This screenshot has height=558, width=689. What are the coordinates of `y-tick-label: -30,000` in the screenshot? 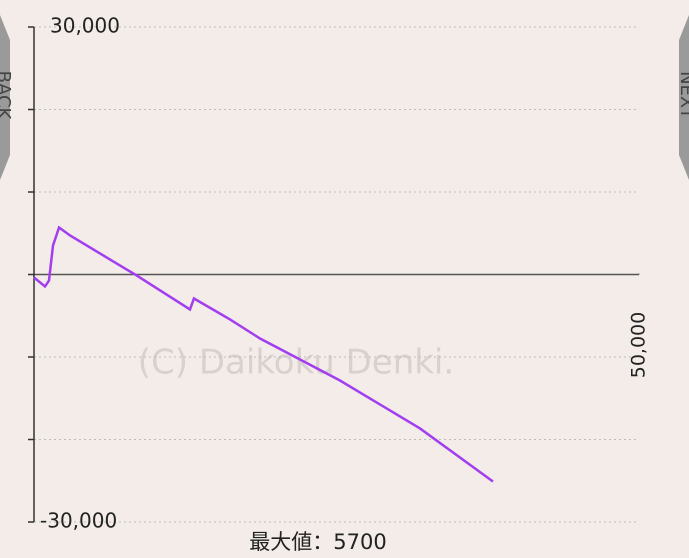 It's located at (78, 521).